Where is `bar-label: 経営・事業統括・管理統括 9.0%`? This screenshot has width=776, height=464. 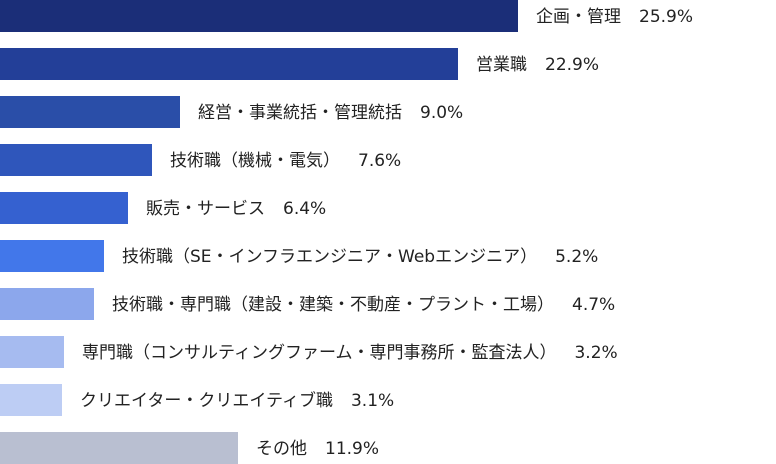
bar-label: 経営・事業統括・管理統括 9.0% is located at coordinates (330, 113).